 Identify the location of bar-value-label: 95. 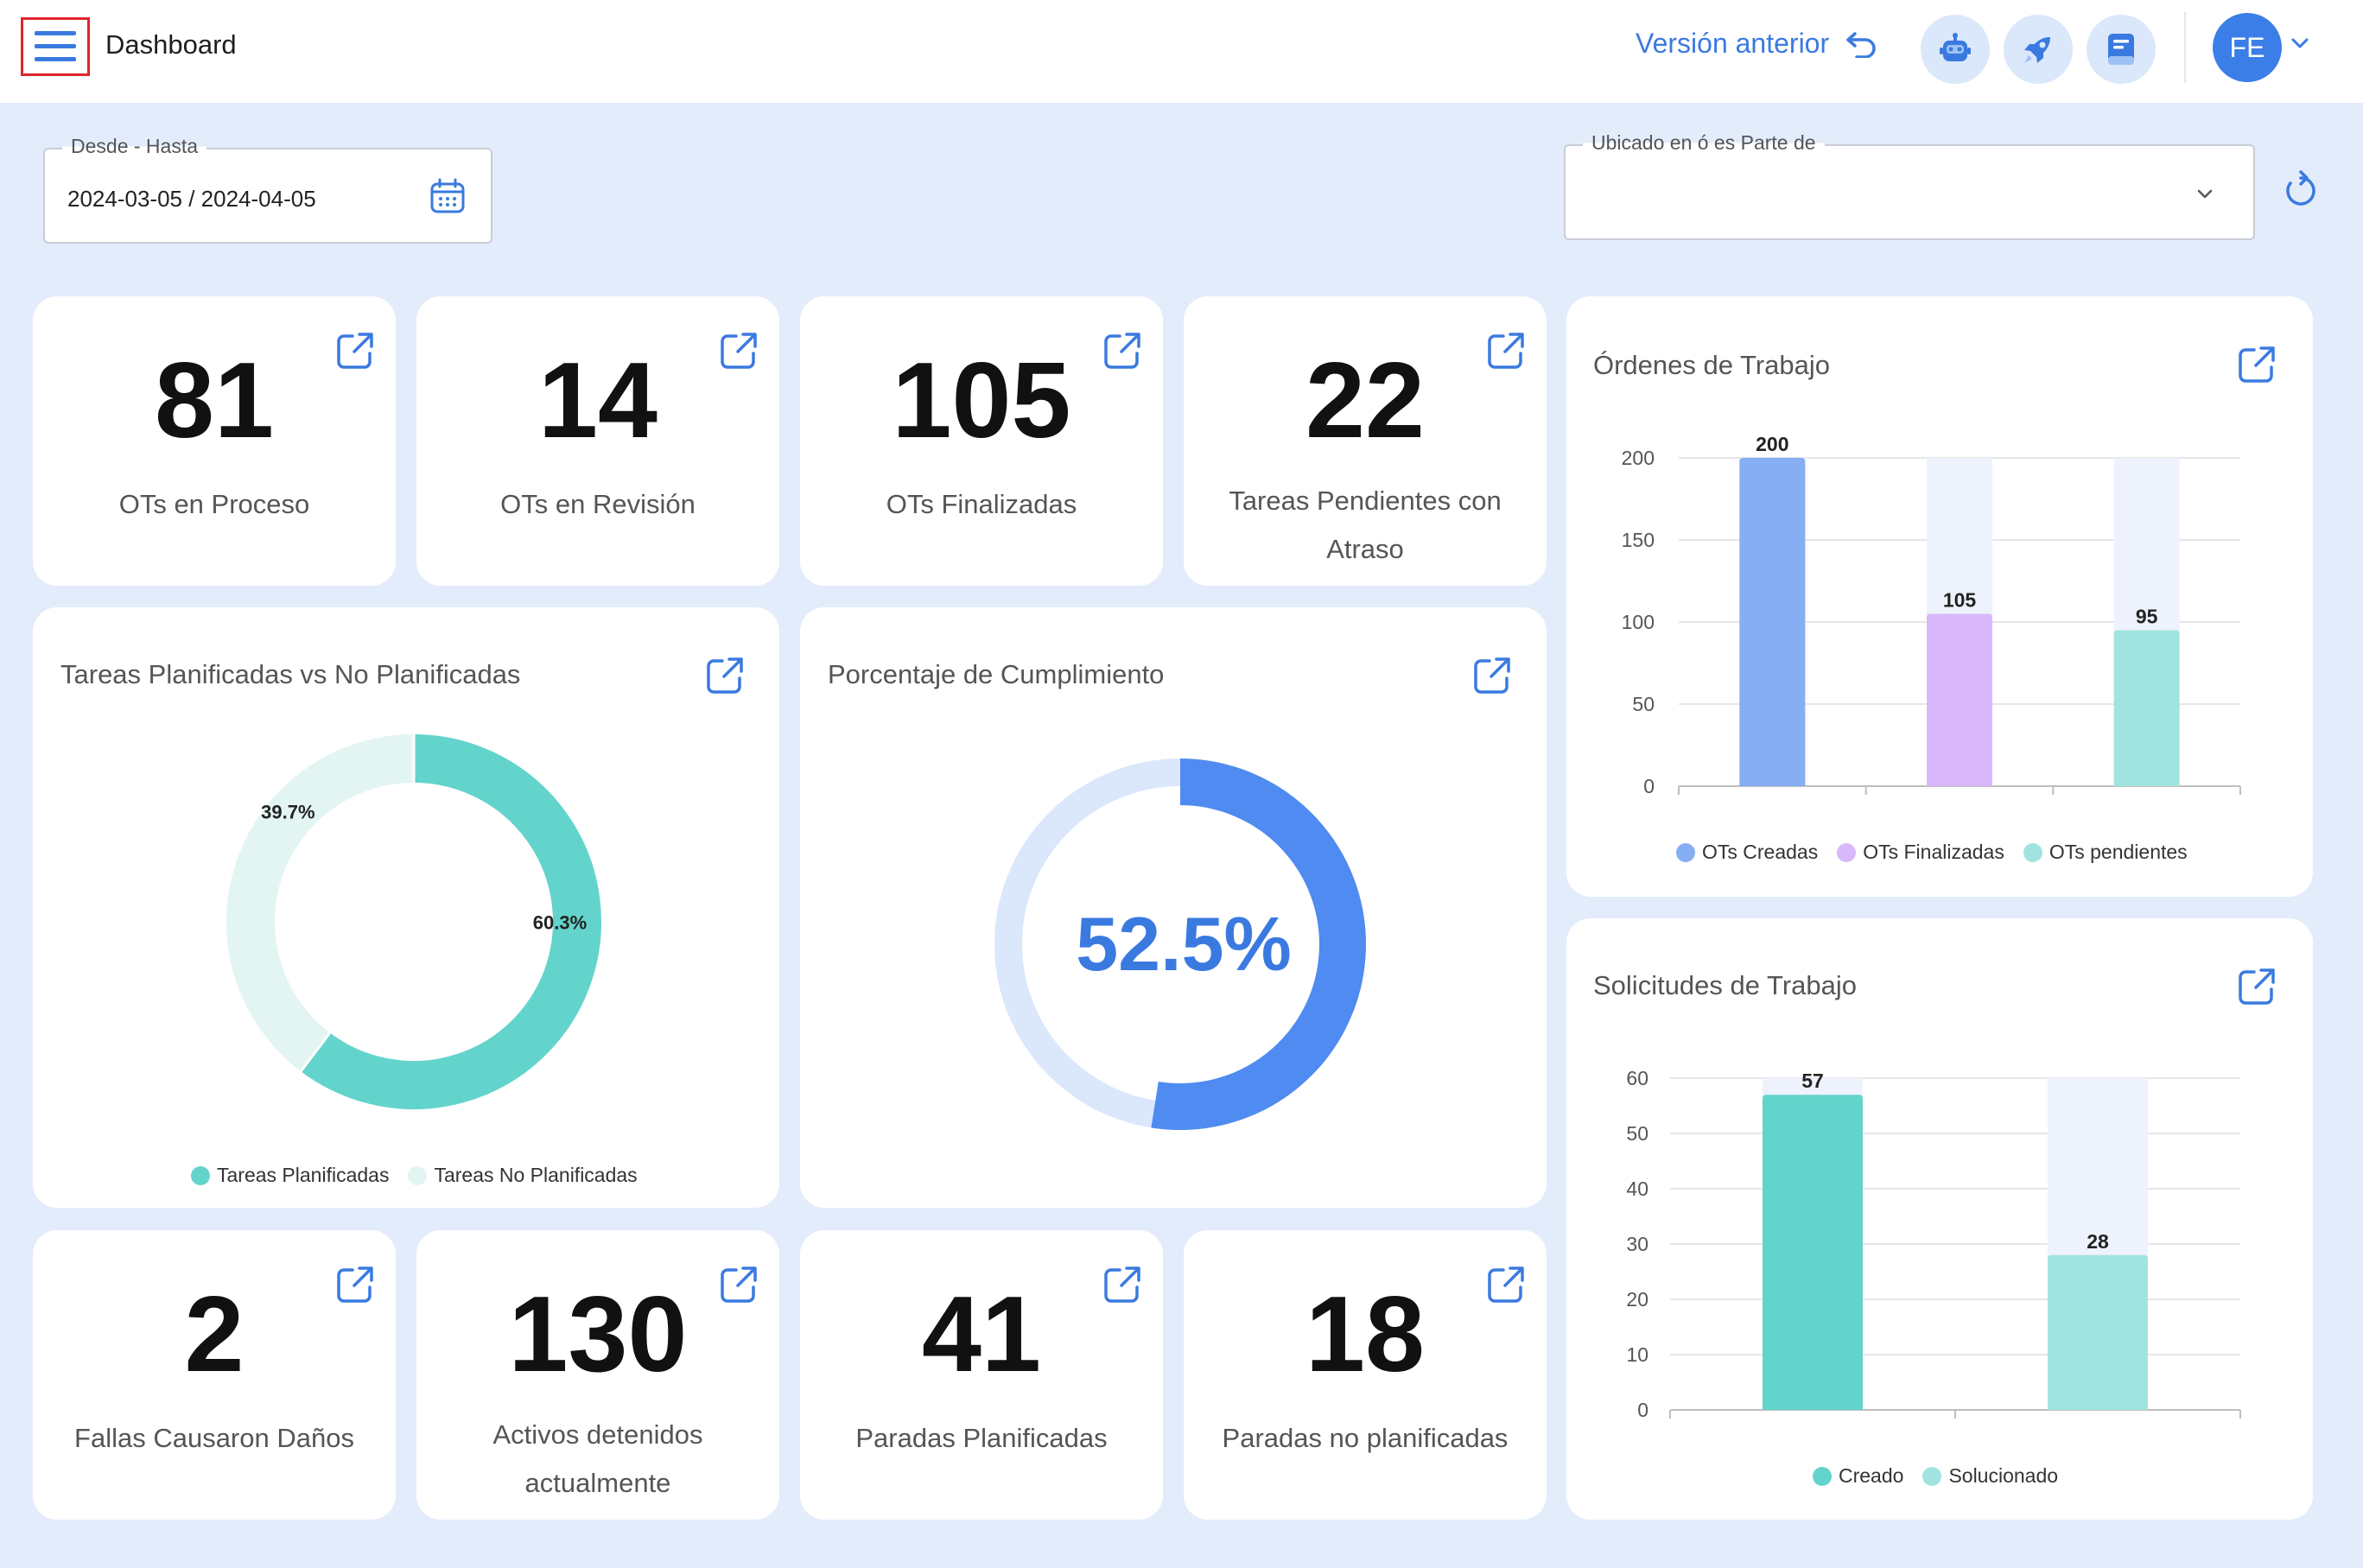
(2147, 617).